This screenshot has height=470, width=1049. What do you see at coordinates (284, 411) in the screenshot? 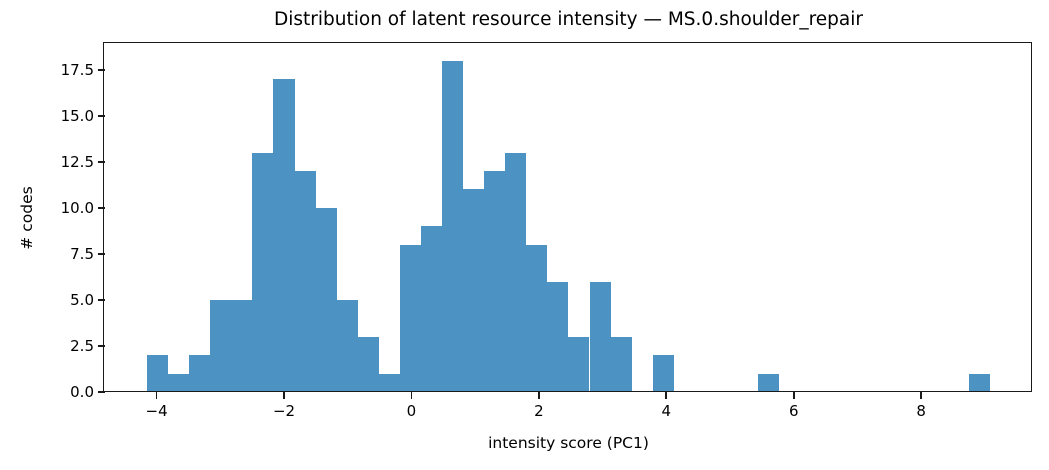
I see `x-tick-label: −2` at bounding box center [284, 411].